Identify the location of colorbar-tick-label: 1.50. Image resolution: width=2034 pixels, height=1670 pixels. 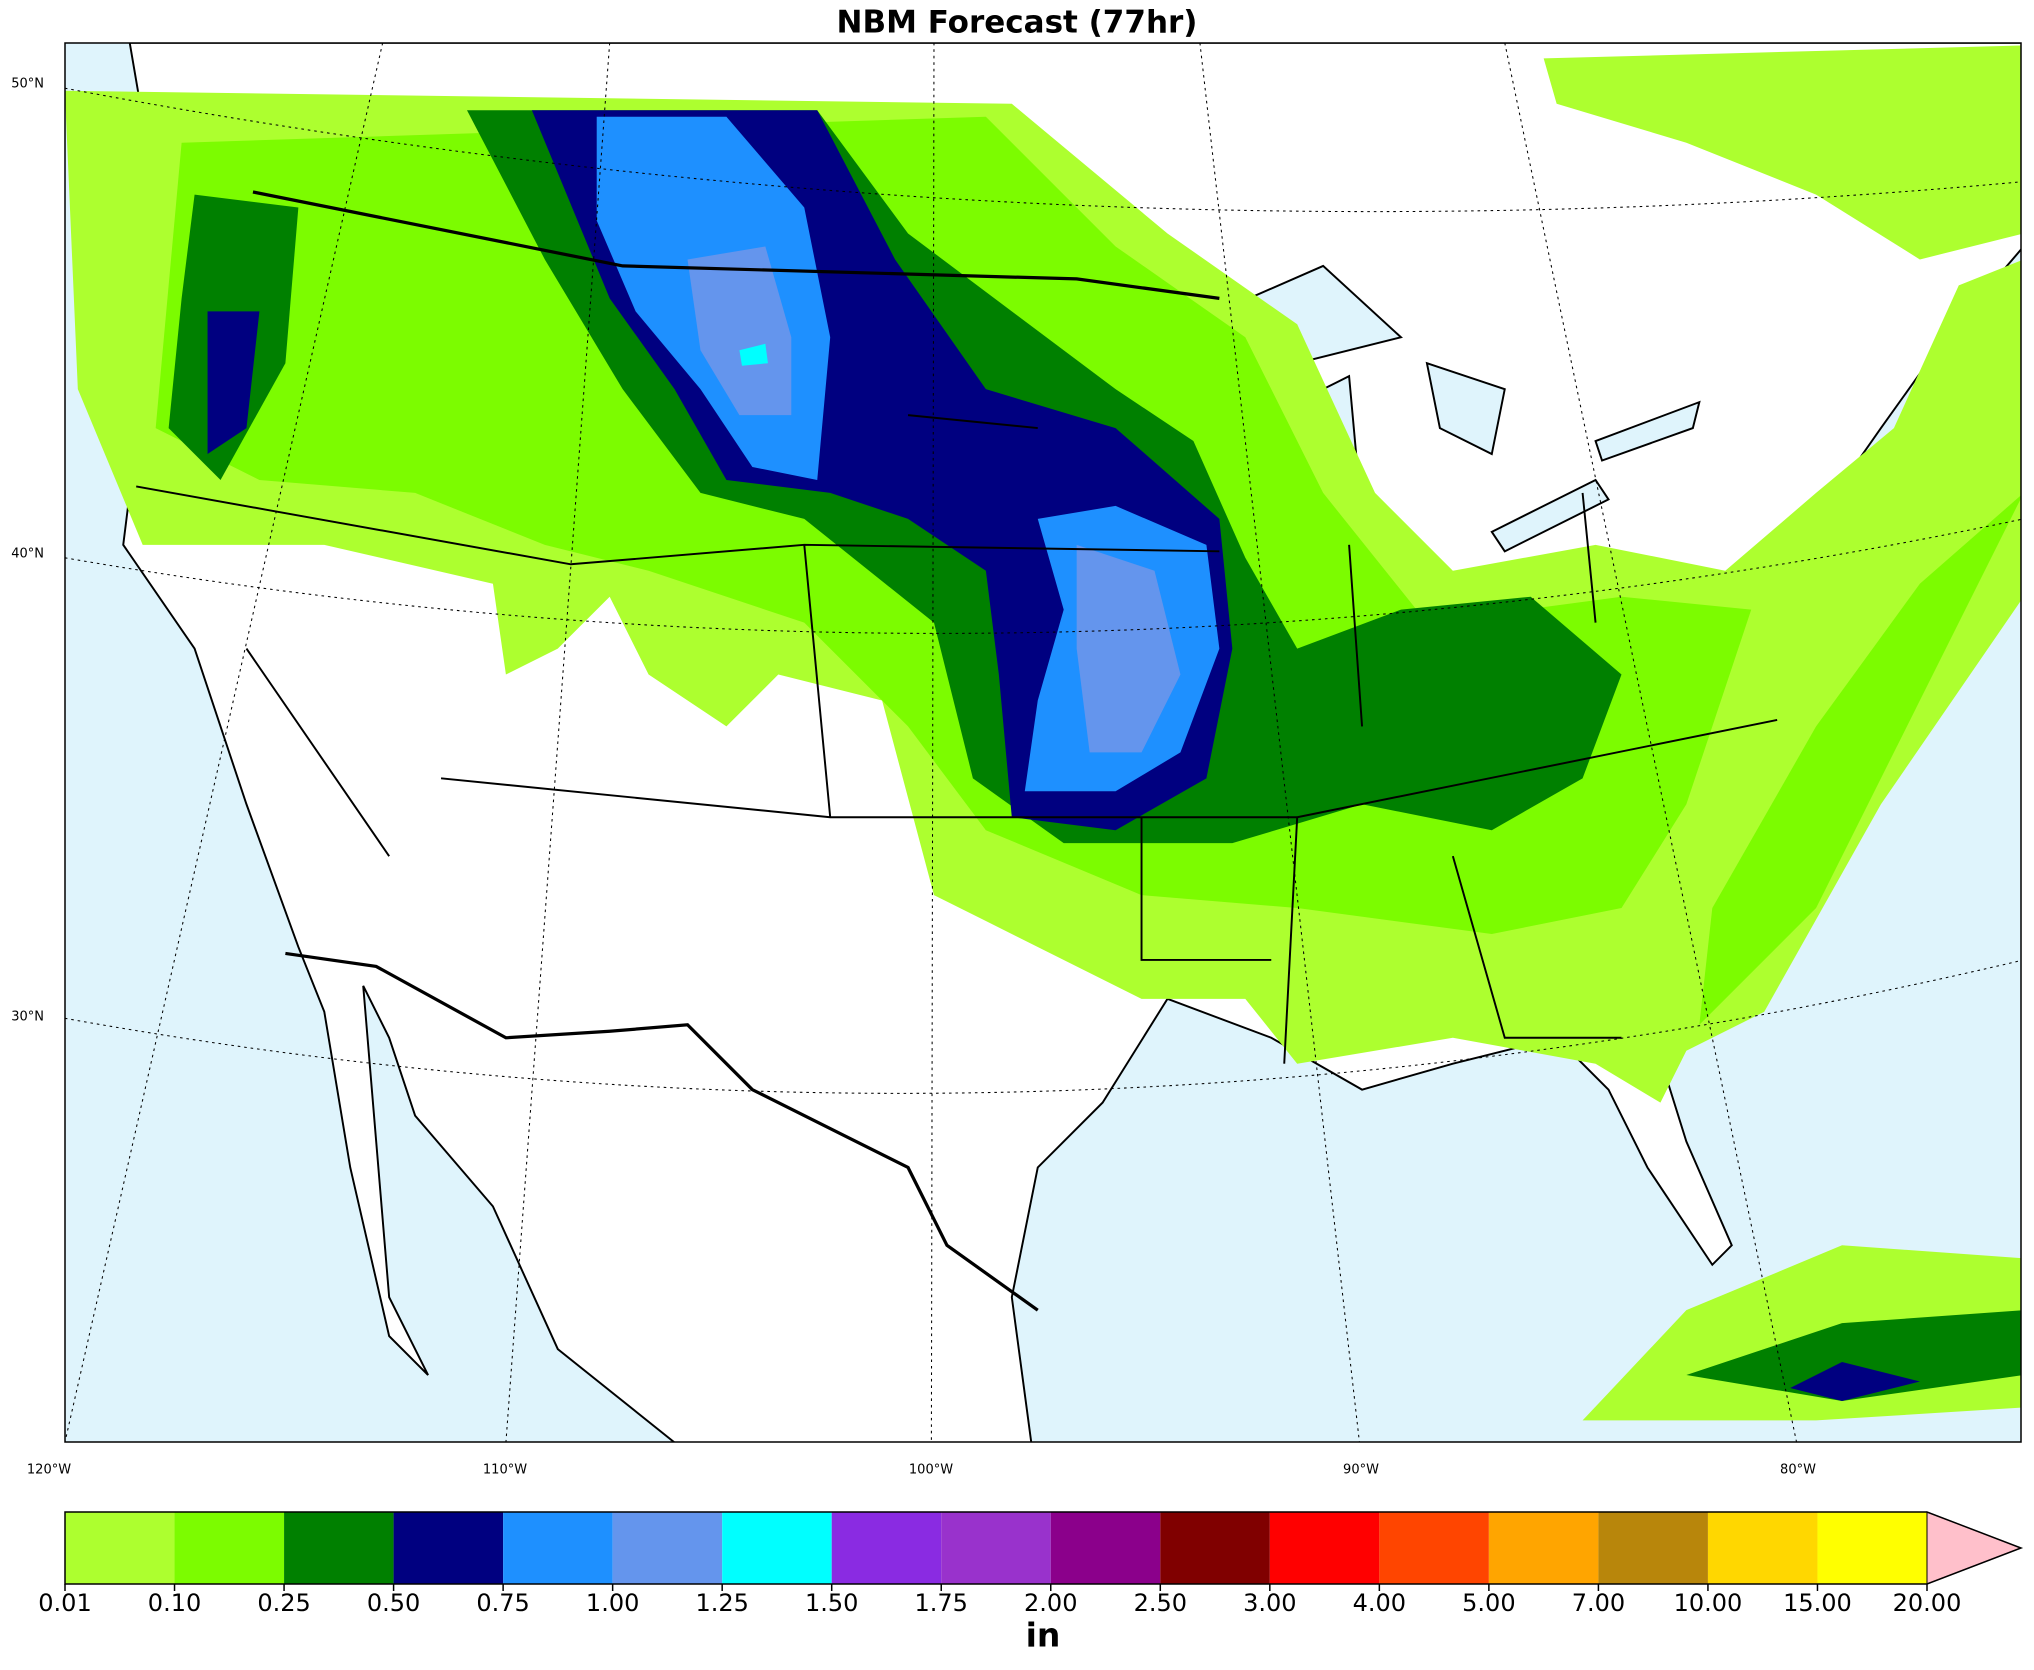
(831, 1603).